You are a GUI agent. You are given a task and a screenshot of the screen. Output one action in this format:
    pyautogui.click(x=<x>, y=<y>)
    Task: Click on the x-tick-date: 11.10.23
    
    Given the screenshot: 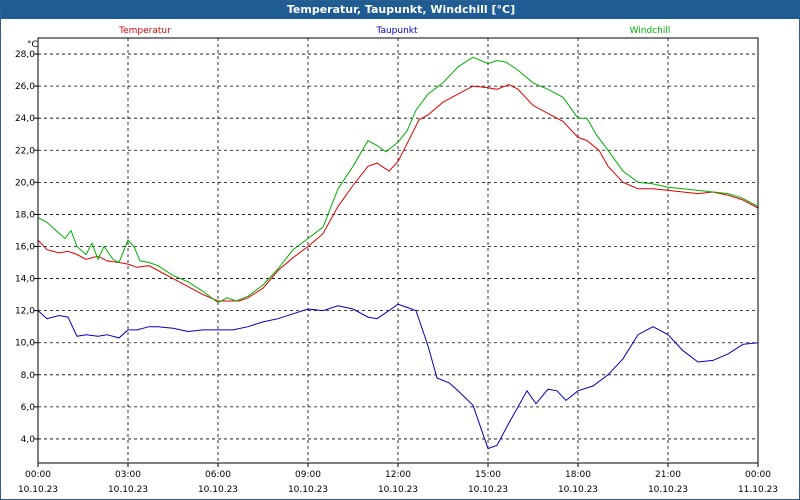 What is the action you would take?
    pyautogui.click(x=758, y=490)
    